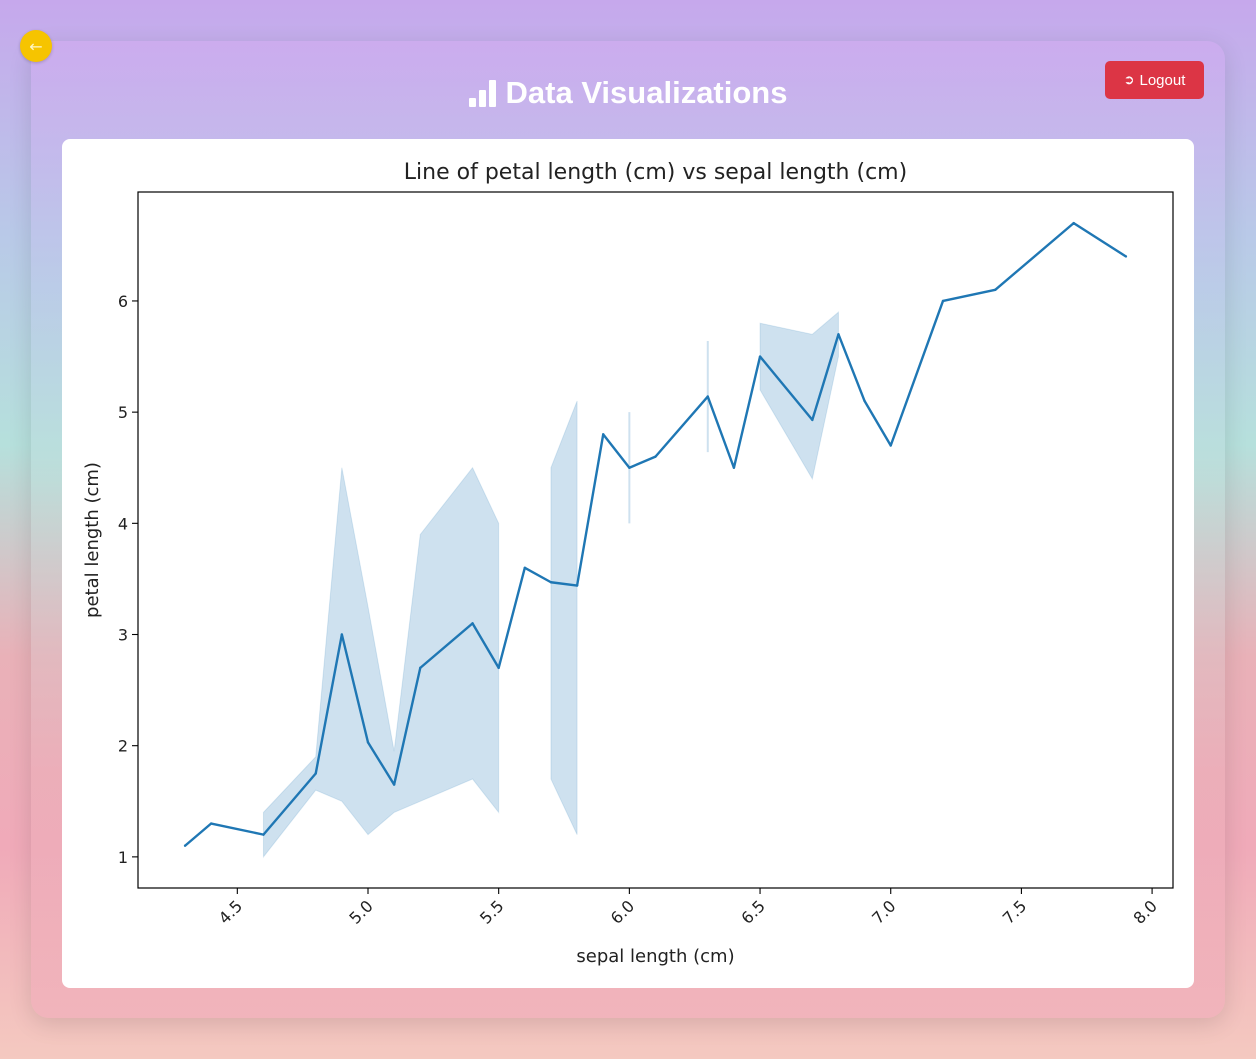 The image size is (1256, 1059). I want to click on arrow-left-icon: ←, so click(36, 46).